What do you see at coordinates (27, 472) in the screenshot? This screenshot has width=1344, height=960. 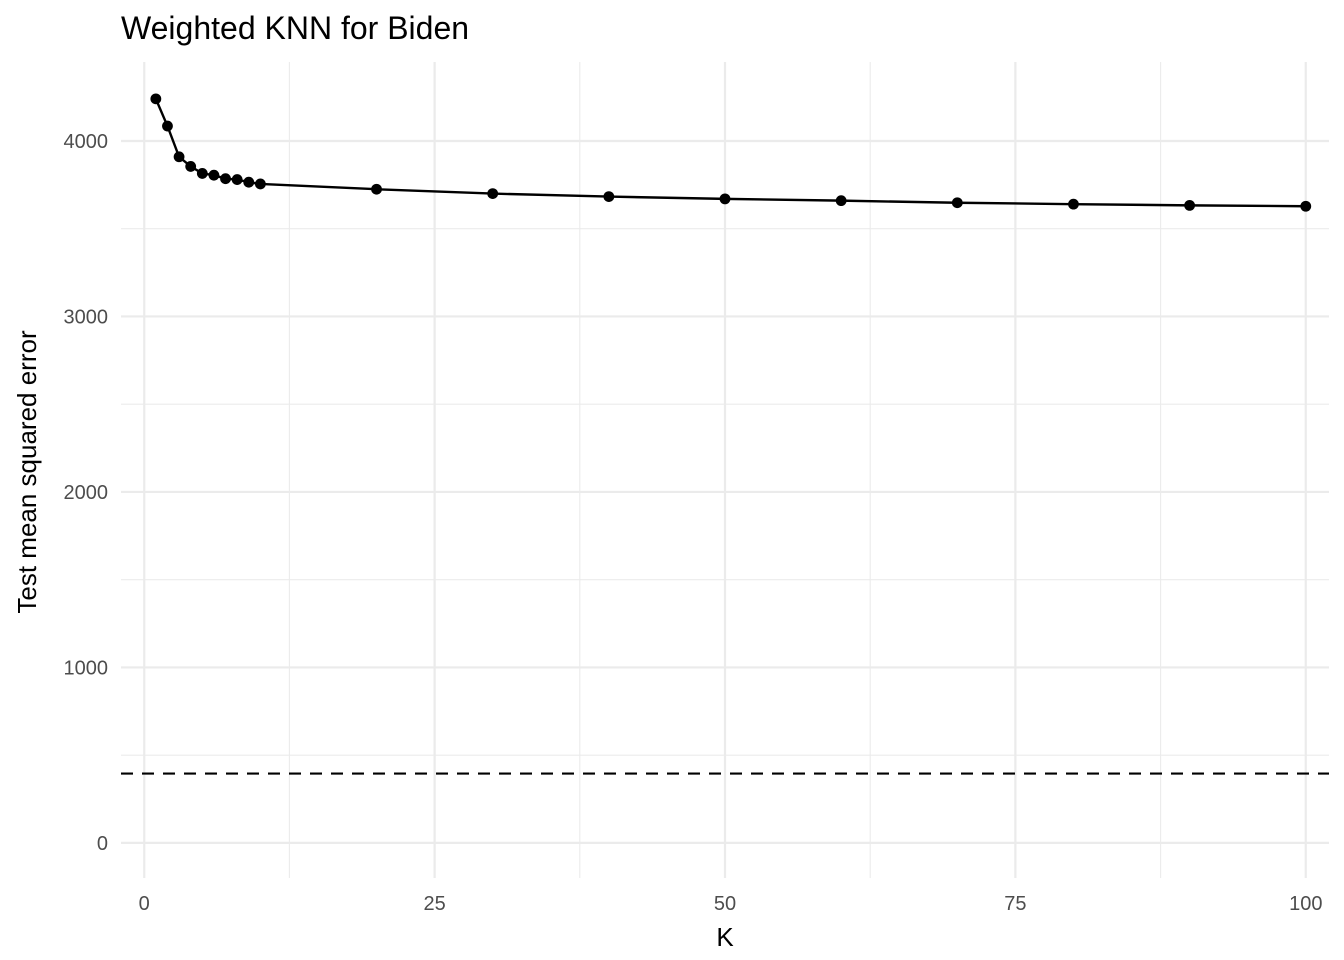 I see `y-axis-title: Test mean squared error` at bounding box center [27, 472].